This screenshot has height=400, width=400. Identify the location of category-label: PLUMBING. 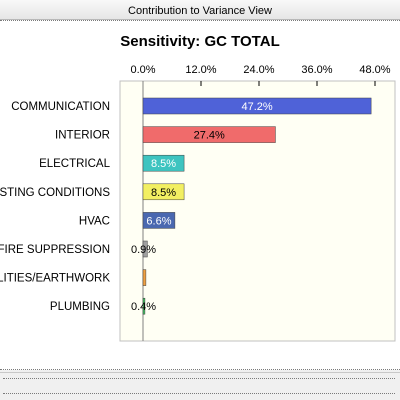
(80, 307).